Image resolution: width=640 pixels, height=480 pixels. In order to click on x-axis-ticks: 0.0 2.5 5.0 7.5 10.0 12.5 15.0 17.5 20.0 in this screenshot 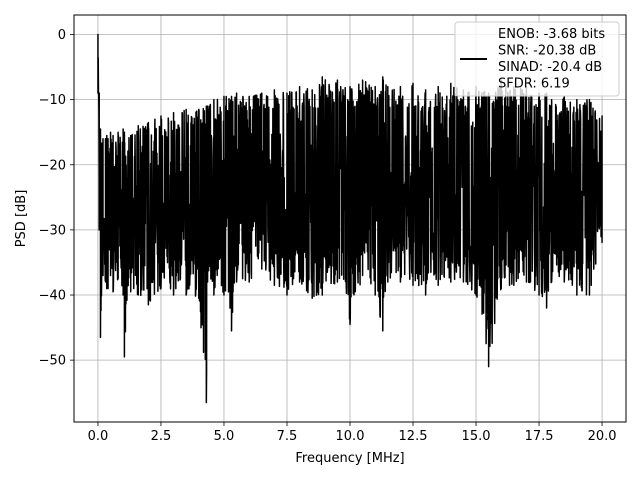, I will do `click(352, 433)`.